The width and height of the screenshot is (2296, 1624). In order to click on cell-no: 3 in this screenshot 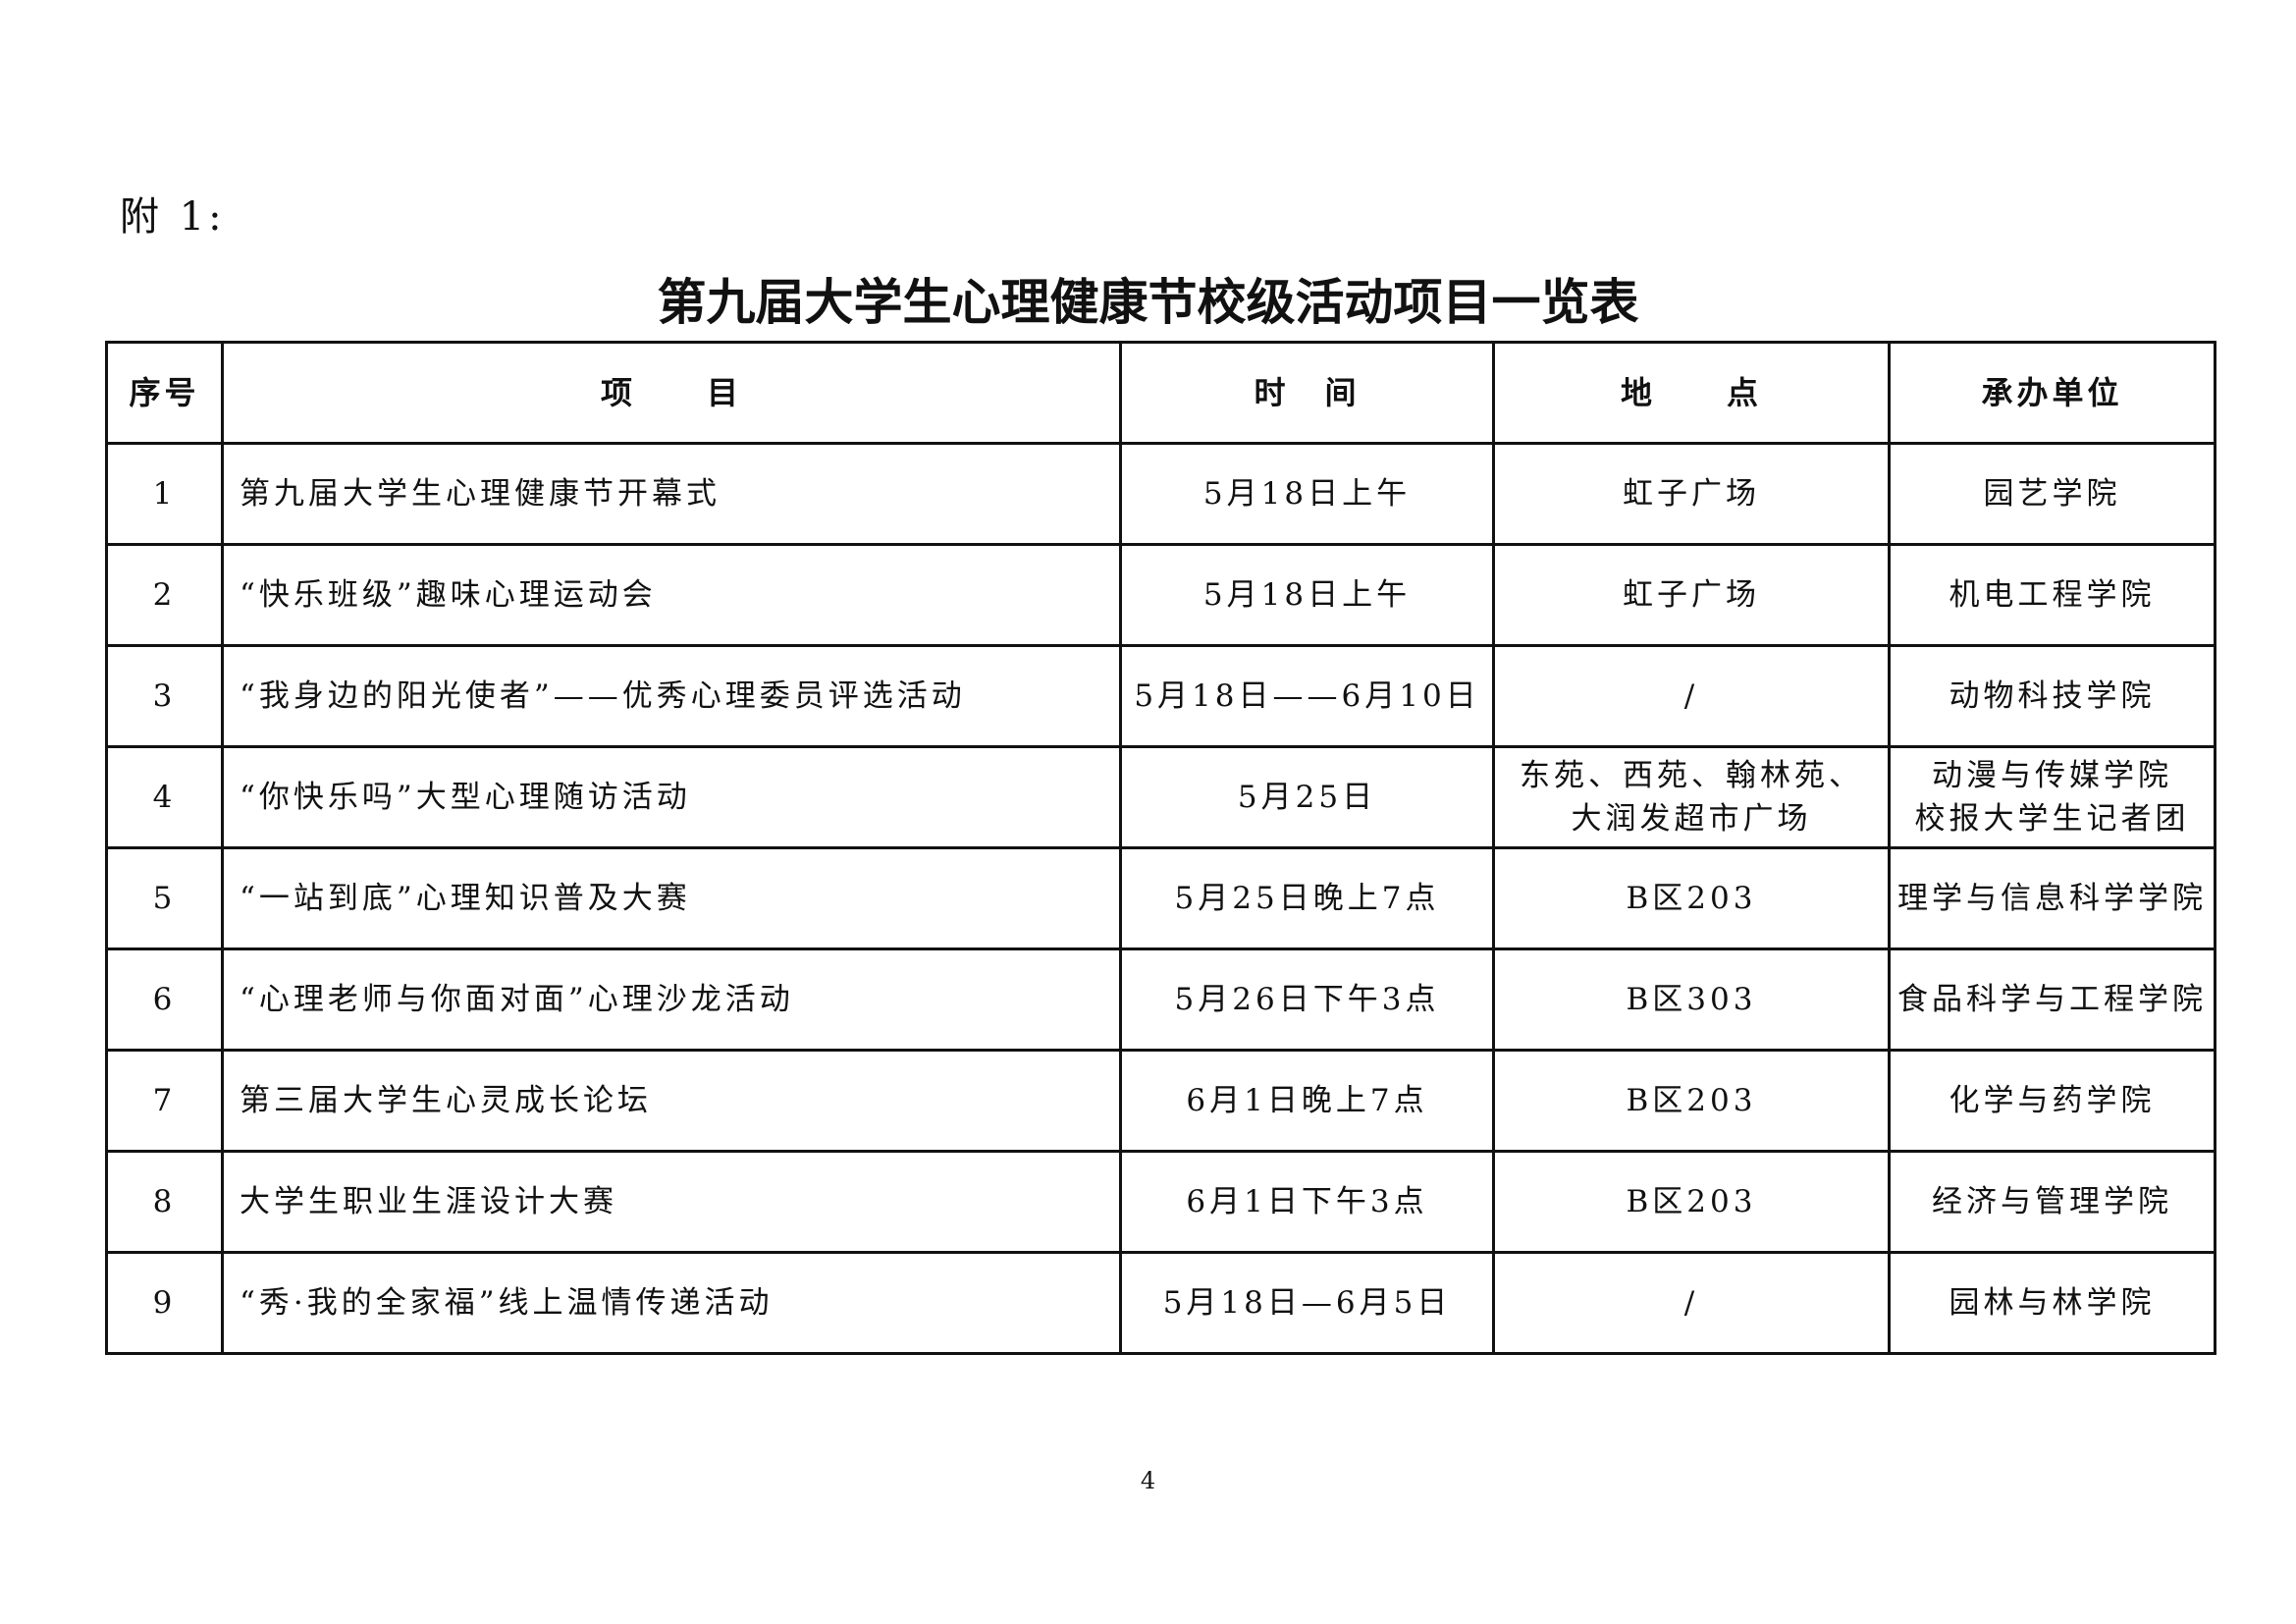, I will do `click(164, 696)`.